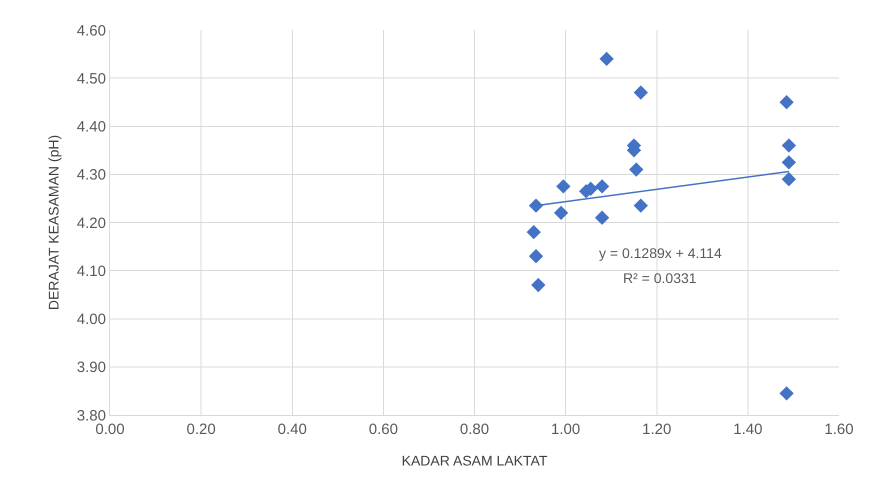  What do you see at coordinates (91, 367) in the screenshot?
I see `y-tick-label: 3.90` at bounding box center [91, 367].